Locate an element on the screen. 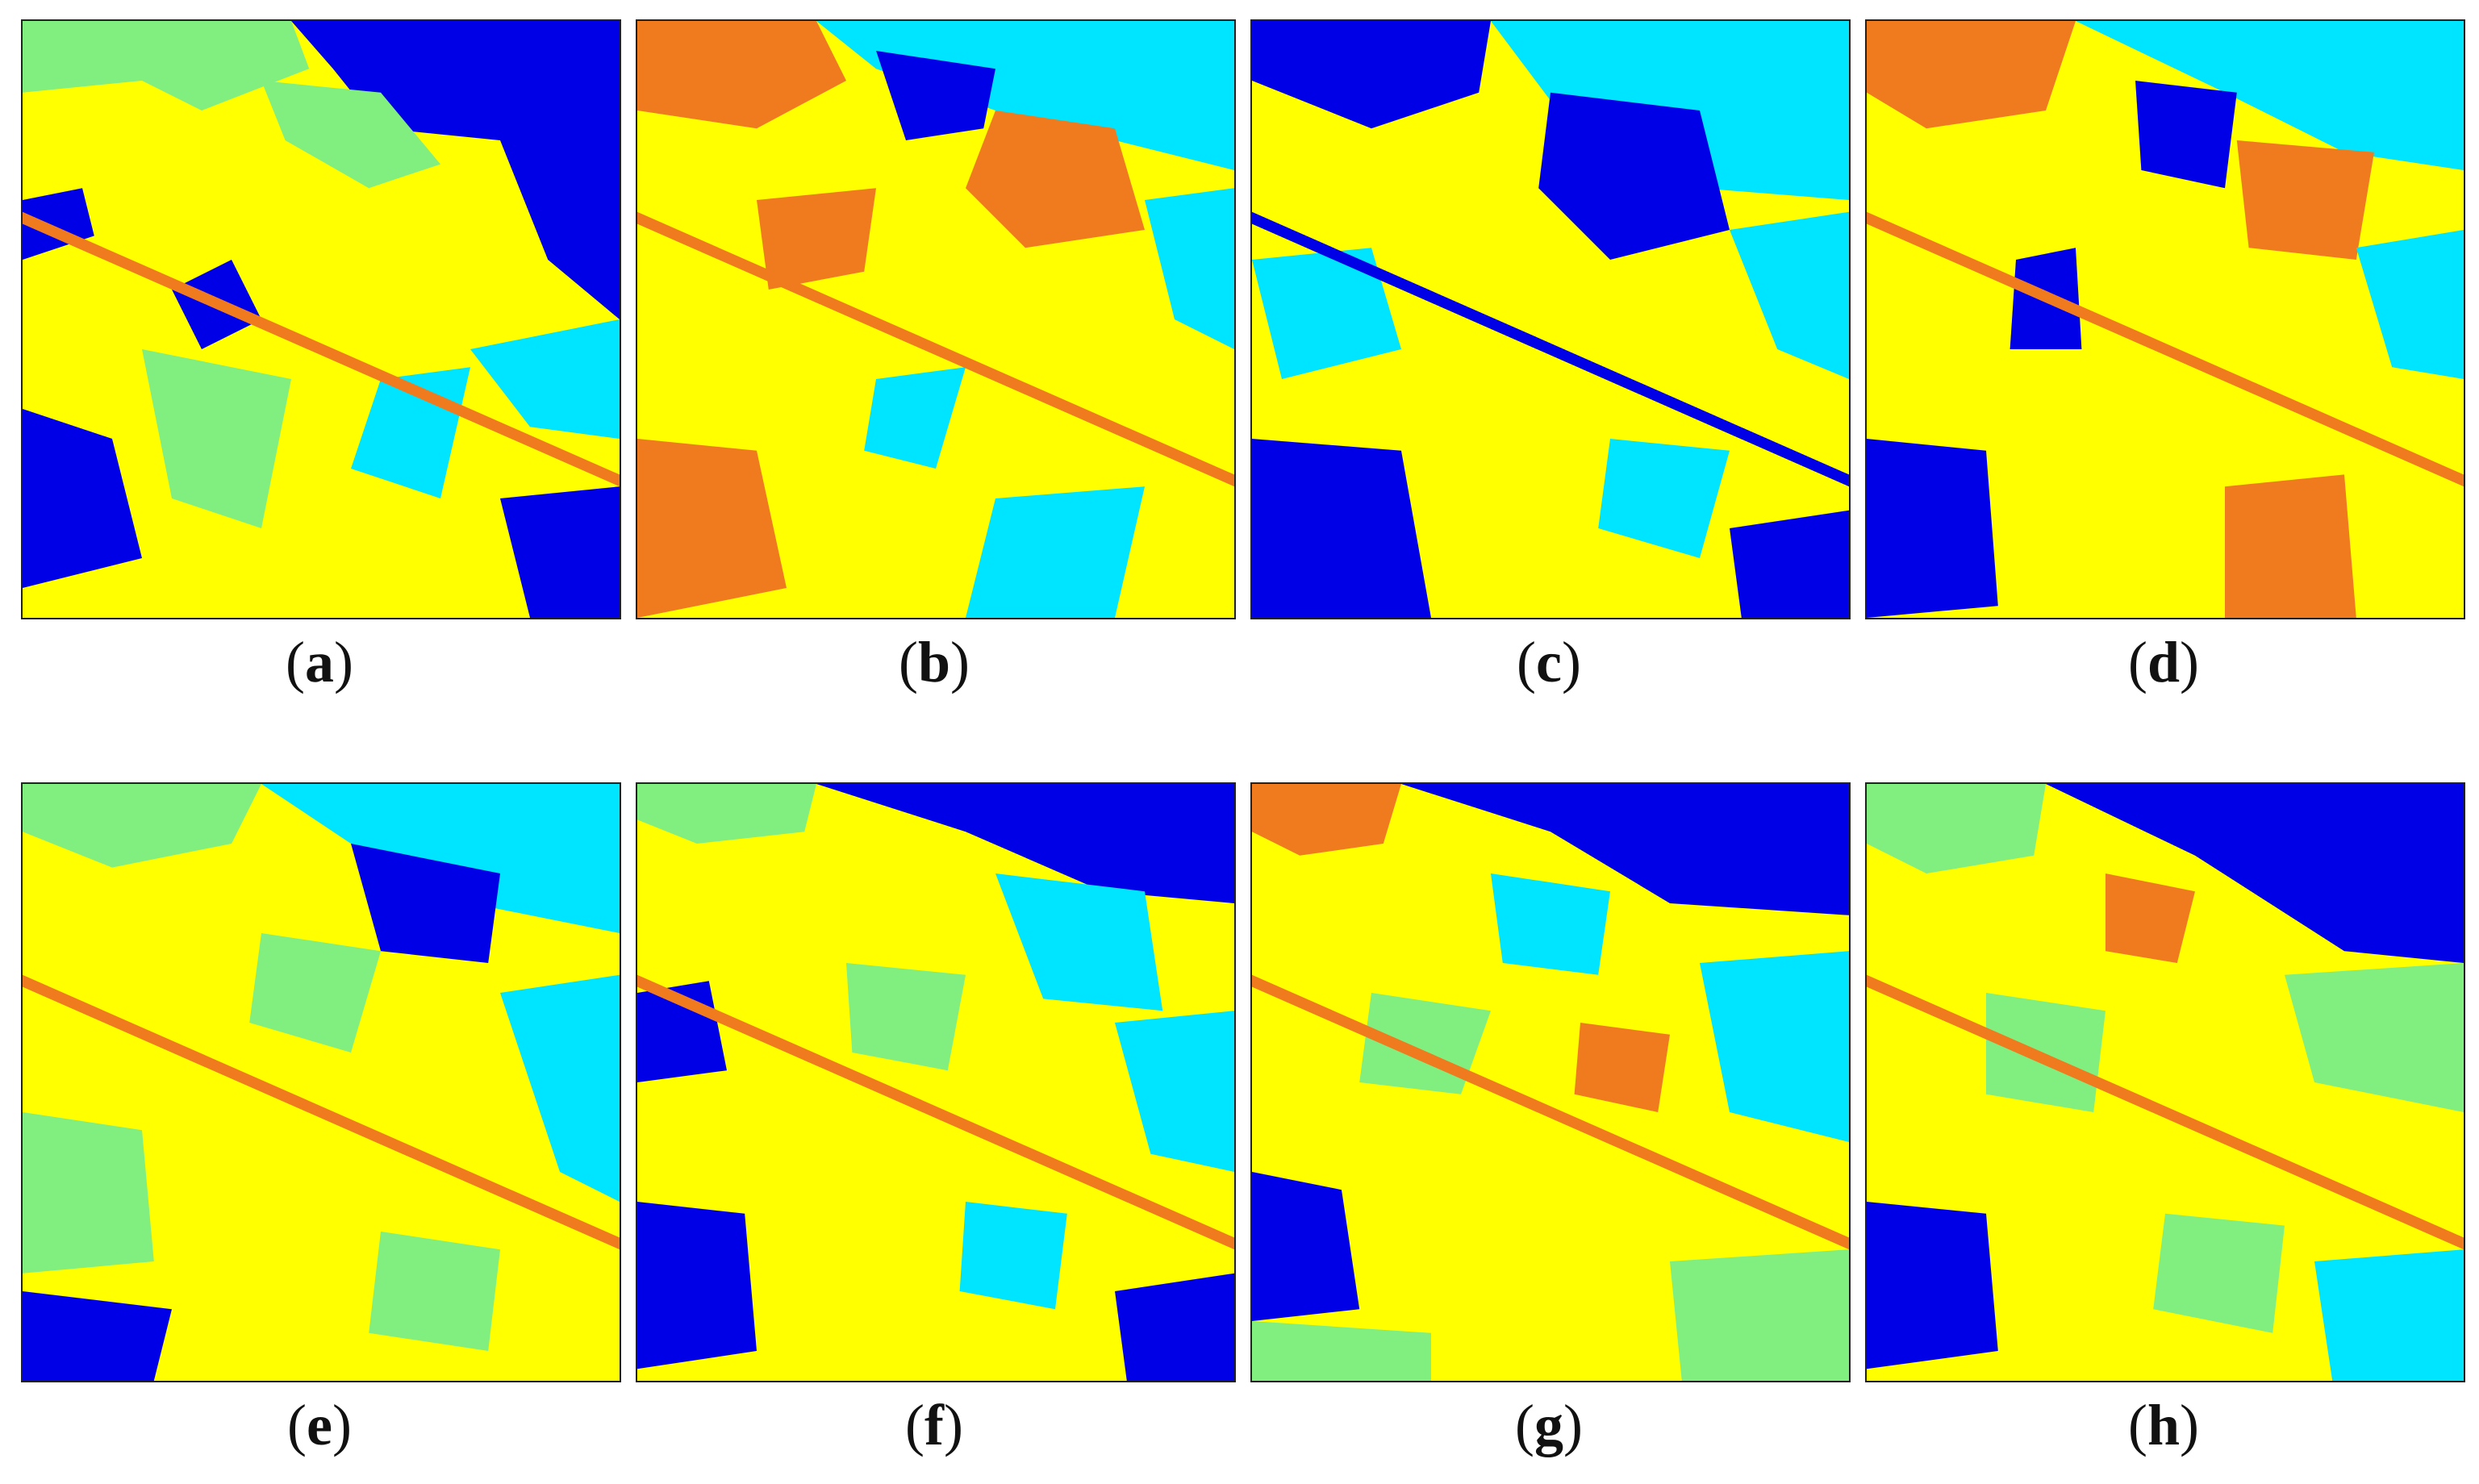 The width and height of the screenshot is (2479, 1484). classification-map-b is located at coordinates (936, 320).